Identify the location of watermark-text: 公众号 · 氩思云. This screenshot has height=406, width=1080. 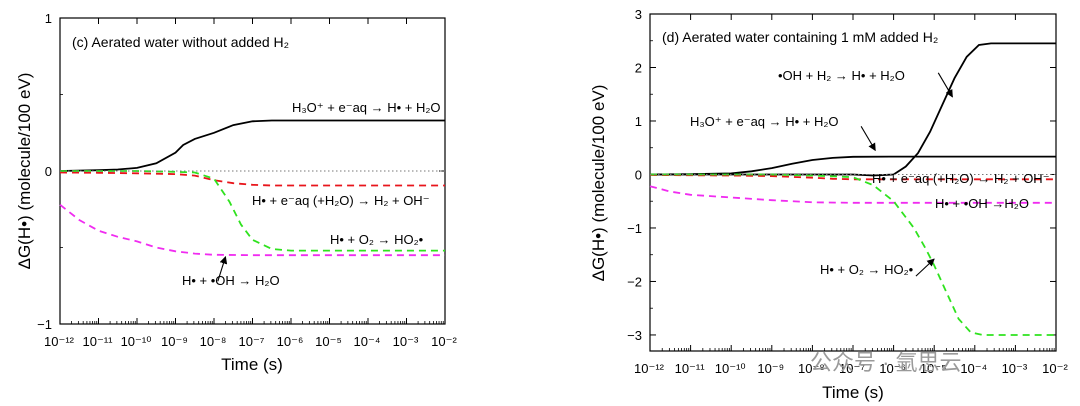
(886, 362).